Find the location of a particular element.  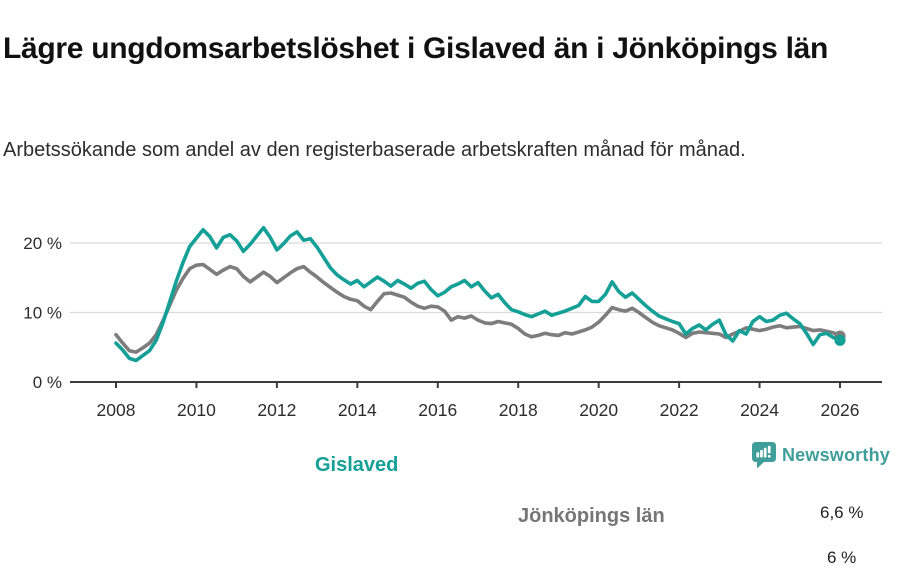

end-value-label-jonkopings-lan: 6,6 % is located at coordinates (842, 513).